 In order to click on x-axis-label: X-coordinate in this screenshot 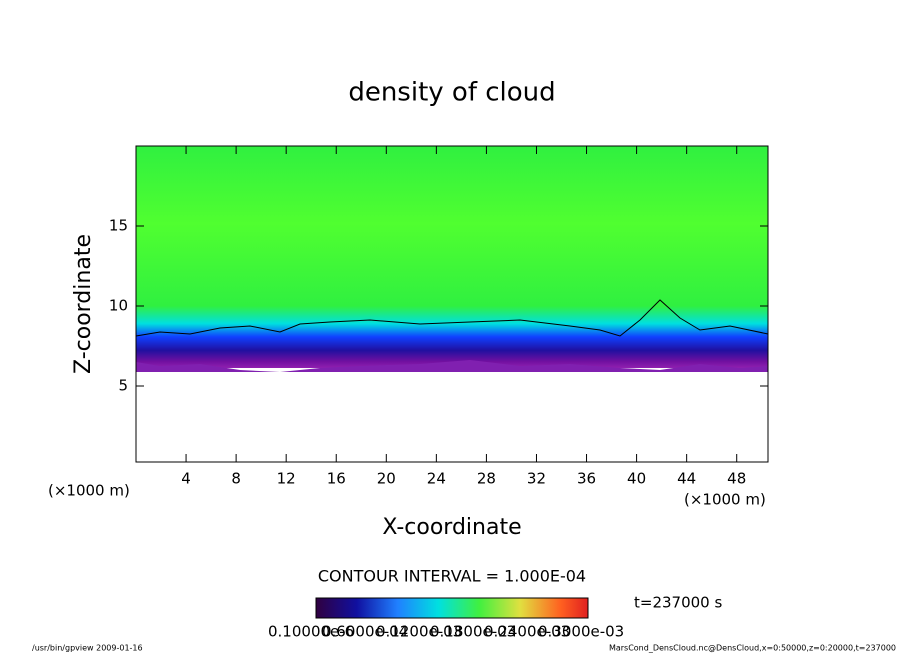, I will do `click(451, 527)`.